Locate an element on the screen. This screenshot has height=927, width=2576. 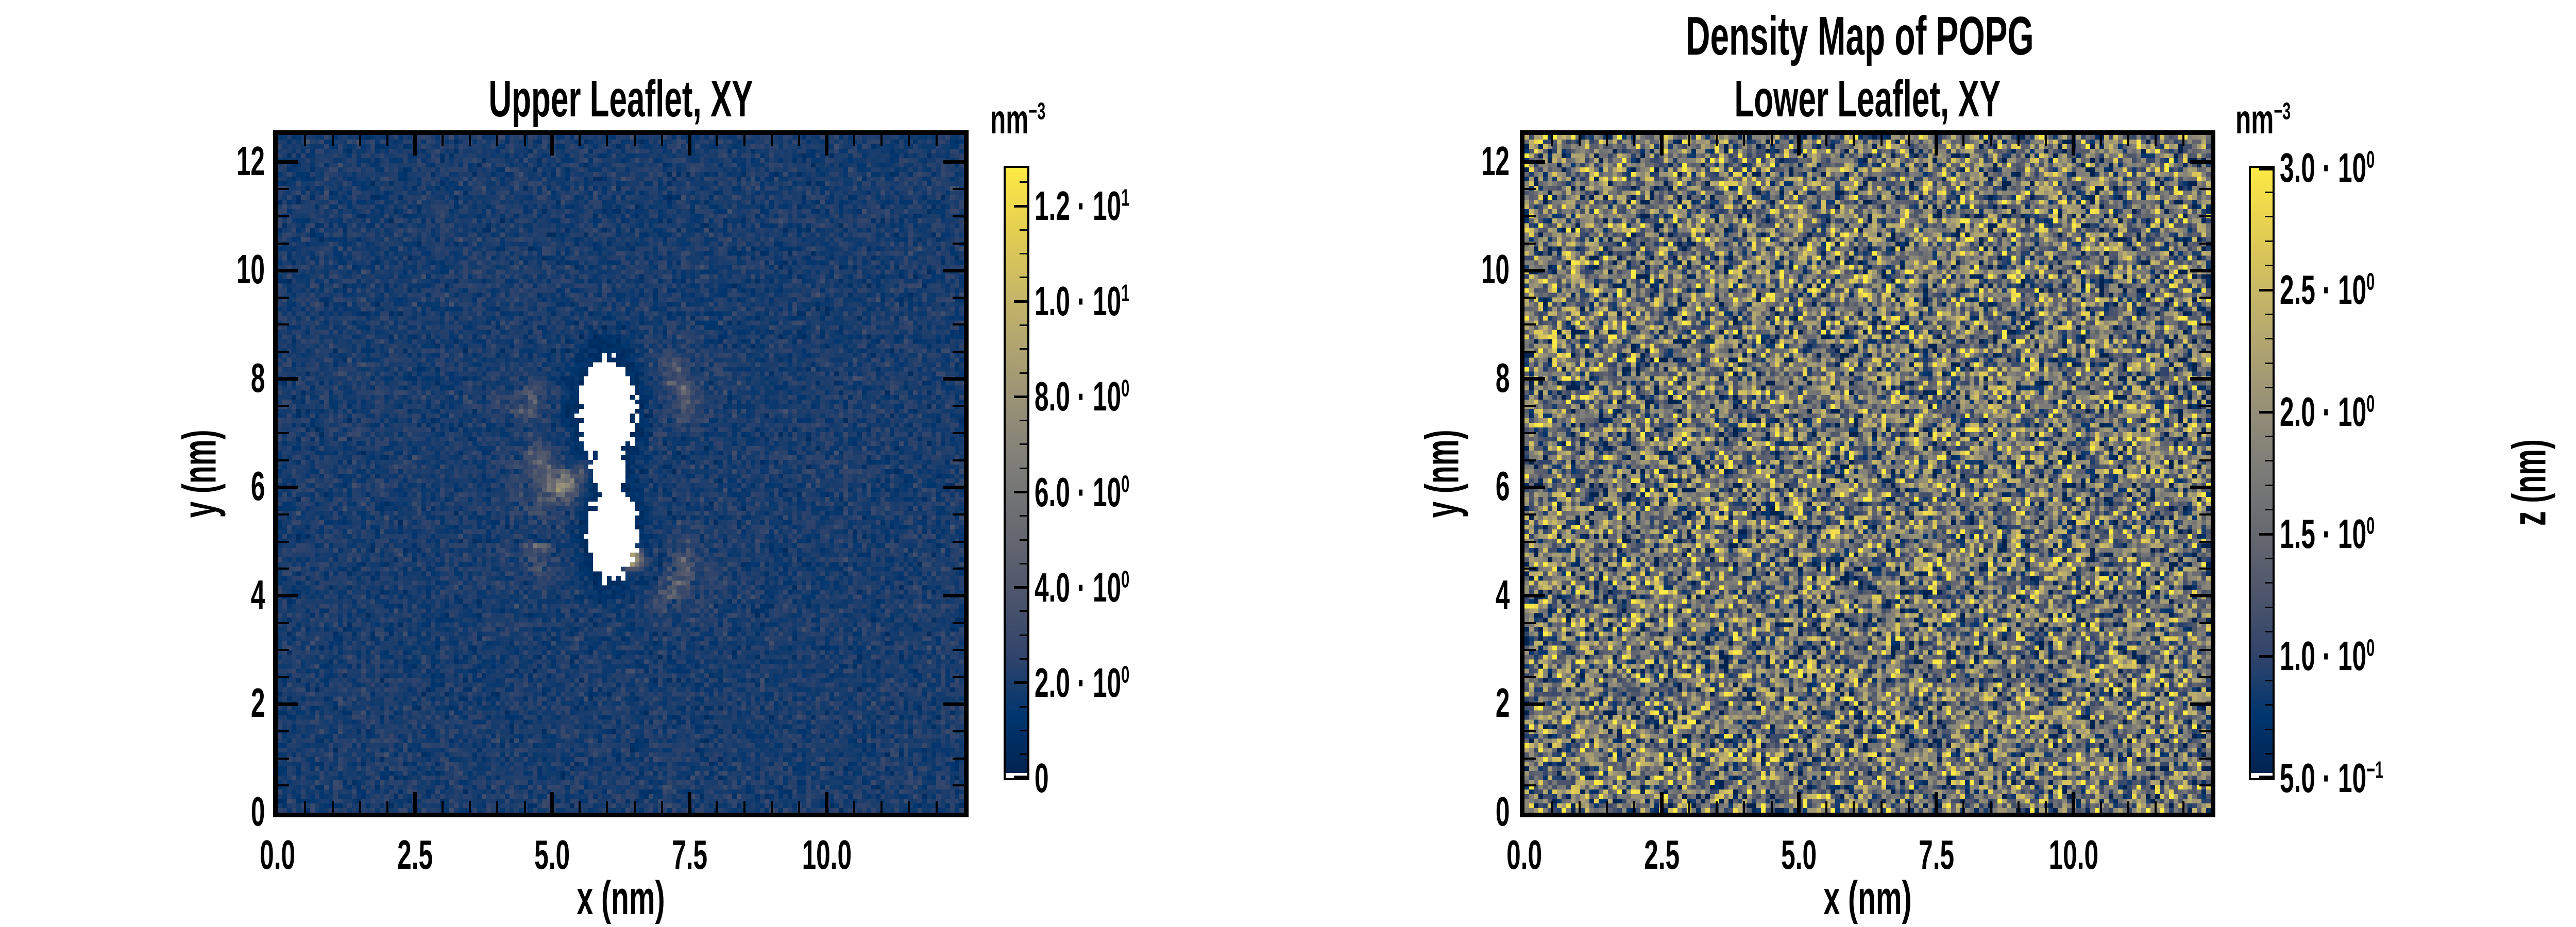
x-tick-label: 5.0 is located at coordinates (1799, 855).